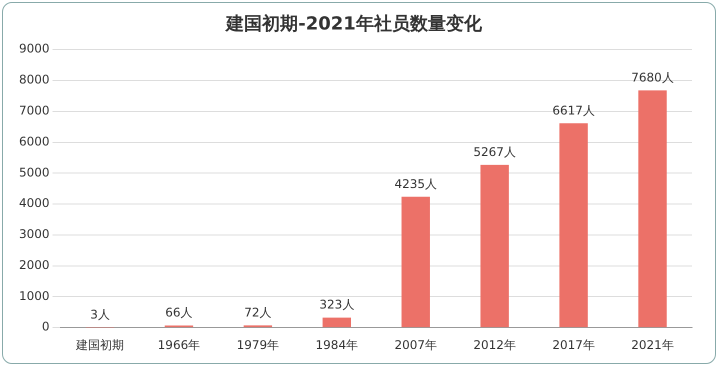 This screenshot has height=366, width=718. Describe the element at coordinates (34, 295) in the screenshot. I see `y-tick-label: 1000` at that location.